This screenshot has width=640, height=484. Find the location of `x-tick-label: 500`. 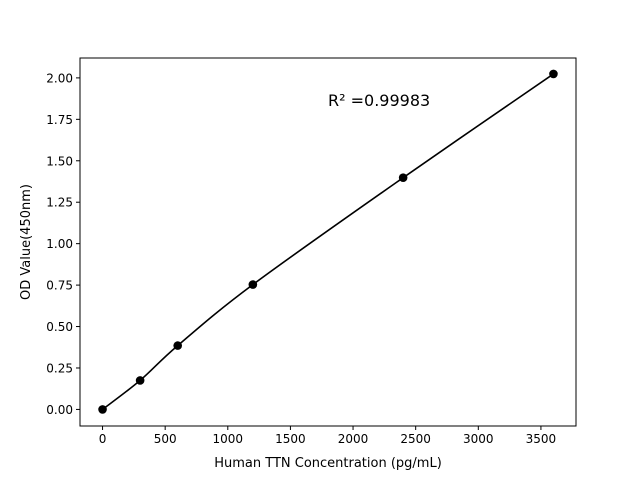

x-tick-label: 500 is located at coordinates (165, 439).